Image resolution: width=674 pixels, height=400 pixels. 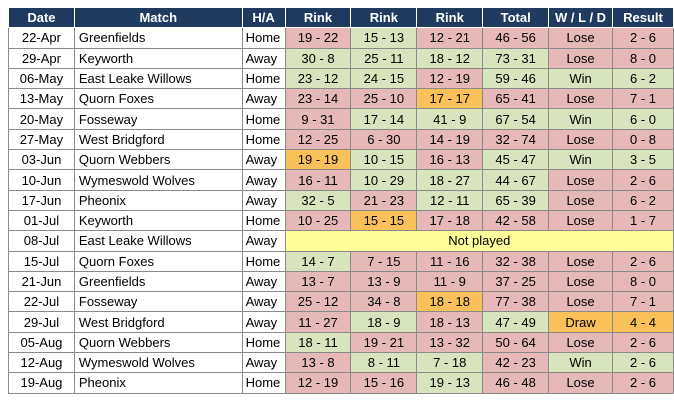 What do you see at coordinates (318, 281) in the screenshot?
I see `cell-rink-1: 13 - 7` at bounding box center [318, 281].